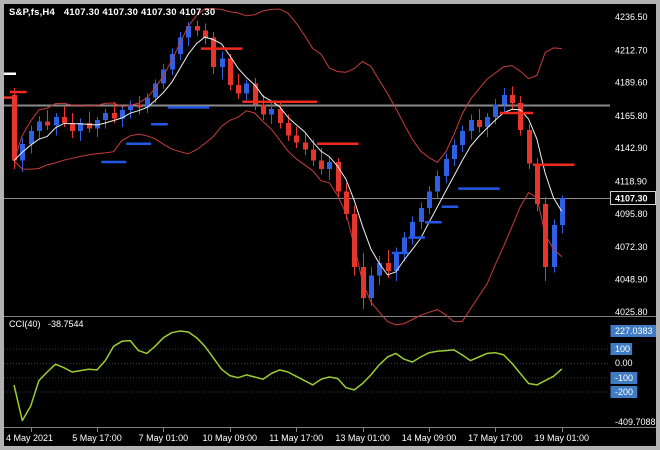 The width and height of the screenshot is (660, 450). Describe the element at coordinates (631, 280) in the screenshot. I see `price-axis-label: 4048.90` at that location.